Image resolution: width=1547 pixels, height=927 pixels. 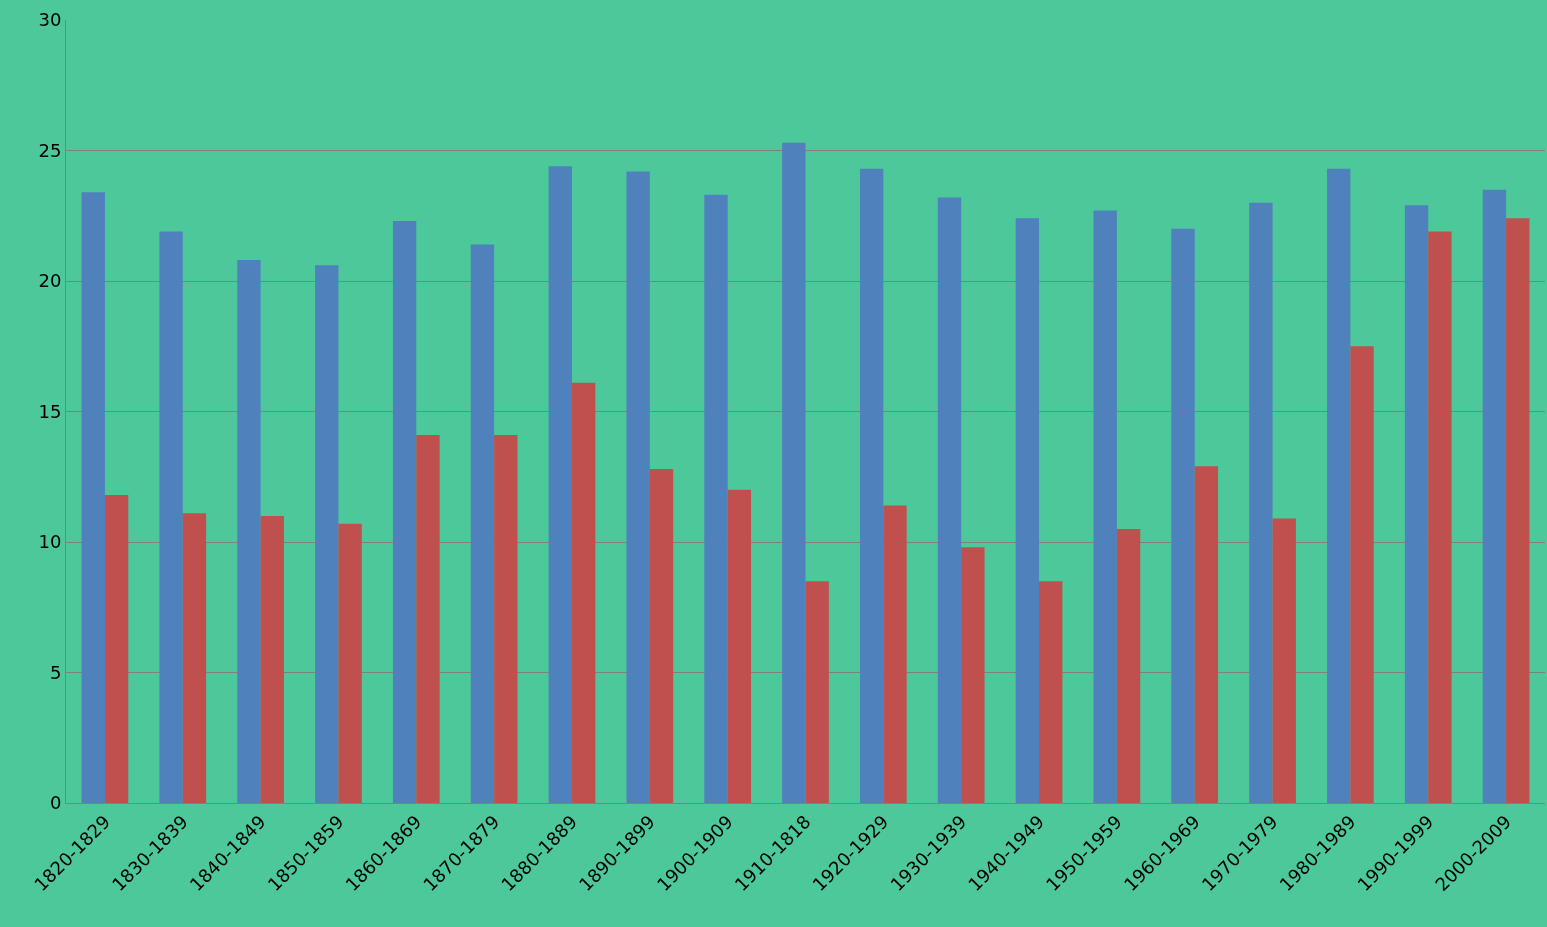 I want to click on y-tick-label: 0, so click(x=55, y=803).